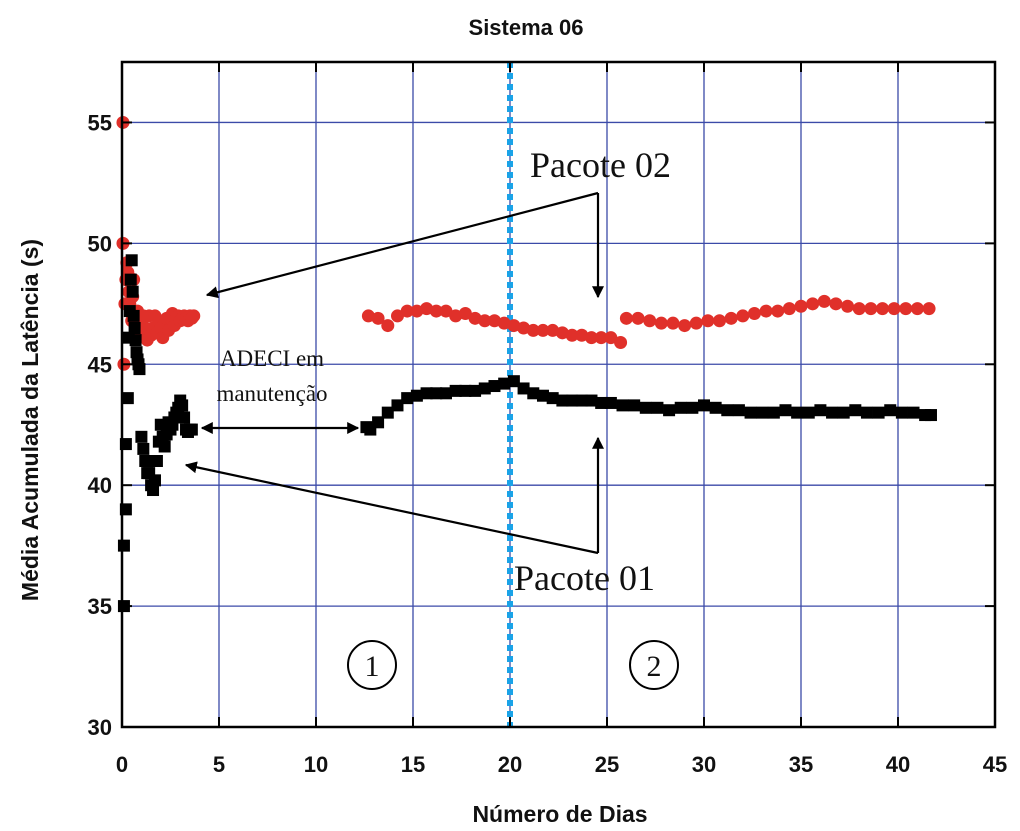 The image size is (1020, 831). I want to click on label-pacote-01: Pacote 01, so click(584, 578).